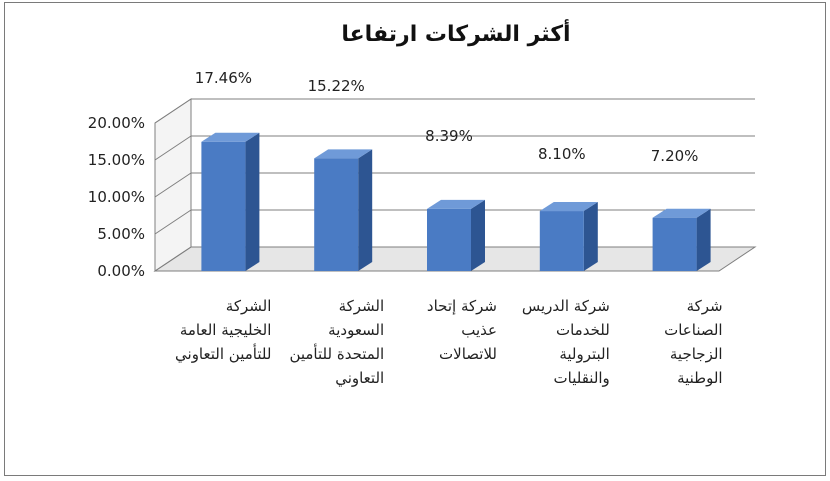 This screenshot has height=481, width=830. What do you see at coordinates (693, 330) in the screenshot?
I see `category-label: الصناعات` at bounding box center [693, 330].